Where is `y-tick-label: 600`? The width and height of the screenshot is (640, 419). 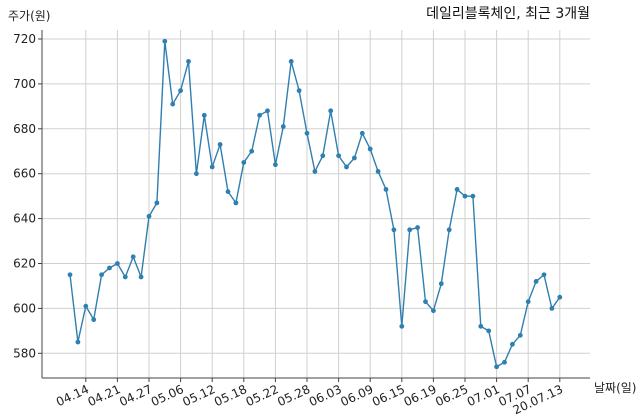
y-tick-label: 600 is located at coordinates (24, 308).